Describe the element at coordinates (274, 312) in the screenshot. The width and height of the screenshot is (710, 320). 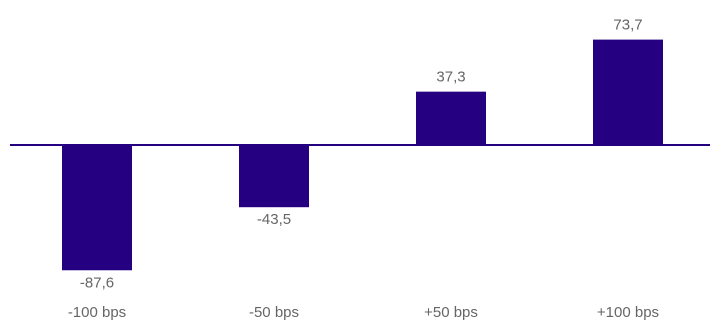
I see `category-label-1: -50 bps` at that location.